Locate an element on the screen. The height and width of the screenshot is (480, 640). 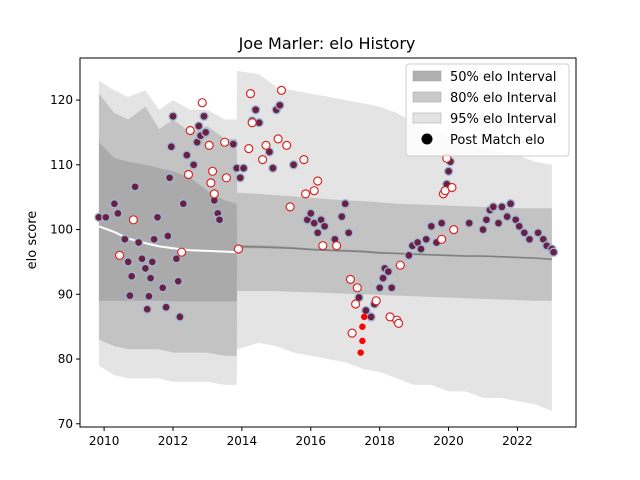
legend-label: 50% elo Interval is located at coordinates (503, 77).